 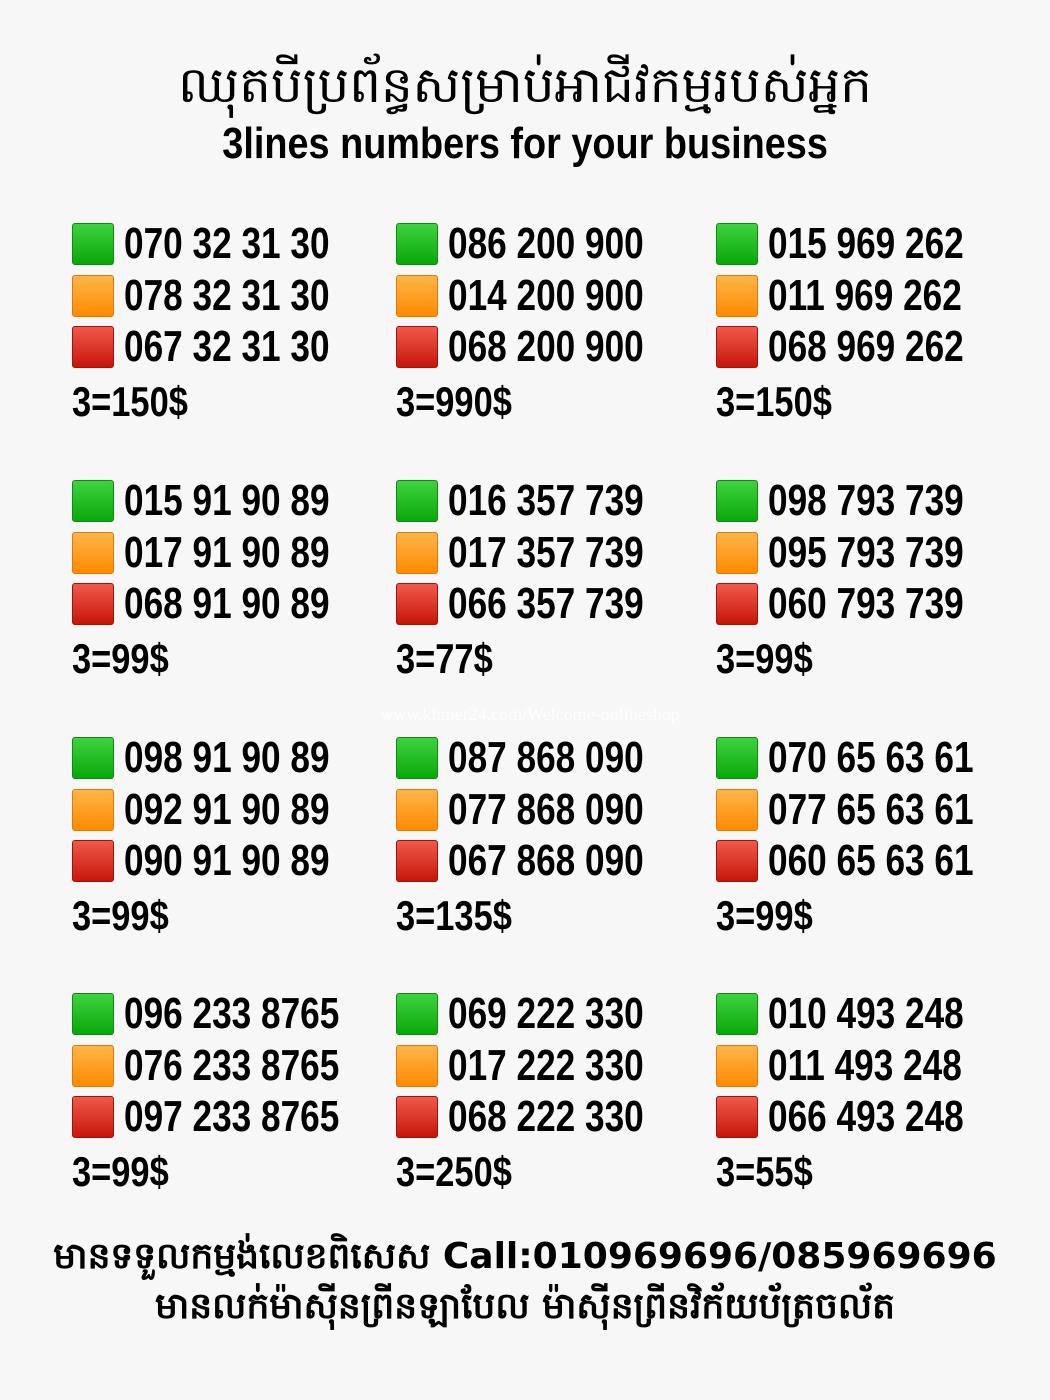 I want to click on number-row: 014 200 900, so click(x=544, y=295).